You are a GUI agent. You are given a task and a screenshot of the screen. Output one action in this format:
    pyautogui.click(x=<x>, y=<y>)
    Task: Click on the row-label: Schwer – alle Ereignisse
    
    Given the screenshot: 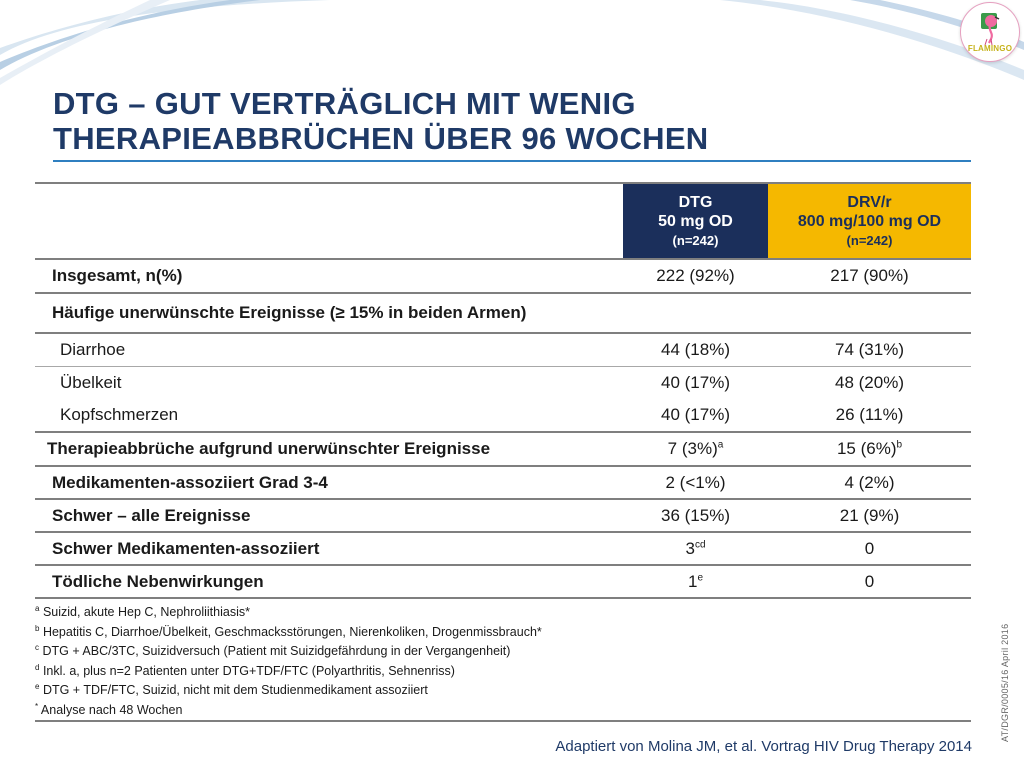 What is the action you would take?
    pyautogui.click(x=151, y=515)
    